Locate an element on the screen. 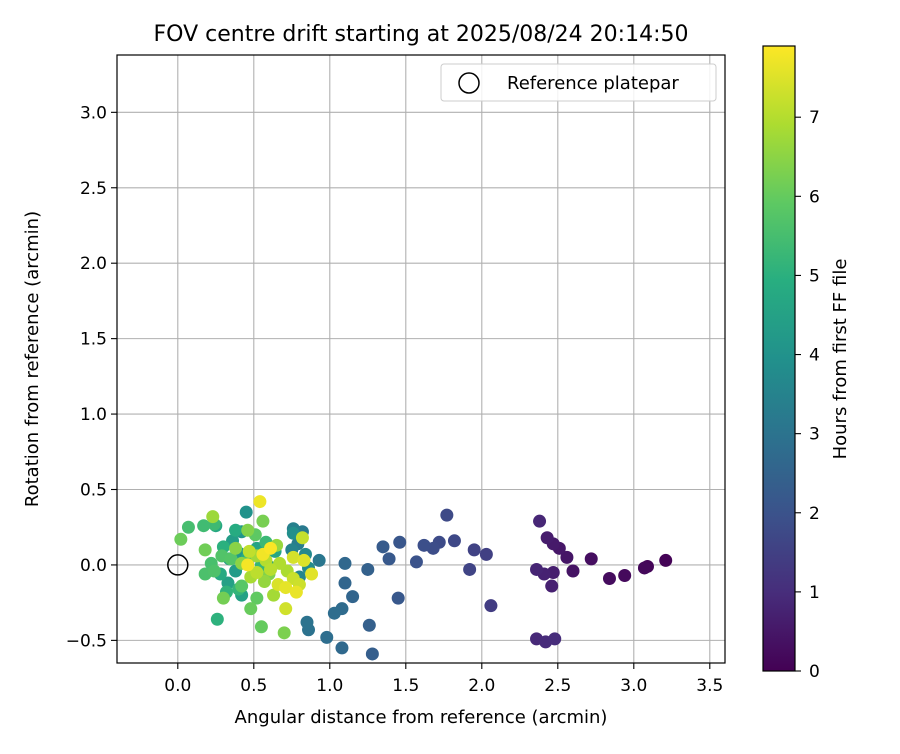 The image size is (900, 754). x-tick-label: 2.5 is located at coordinates (557, 686).